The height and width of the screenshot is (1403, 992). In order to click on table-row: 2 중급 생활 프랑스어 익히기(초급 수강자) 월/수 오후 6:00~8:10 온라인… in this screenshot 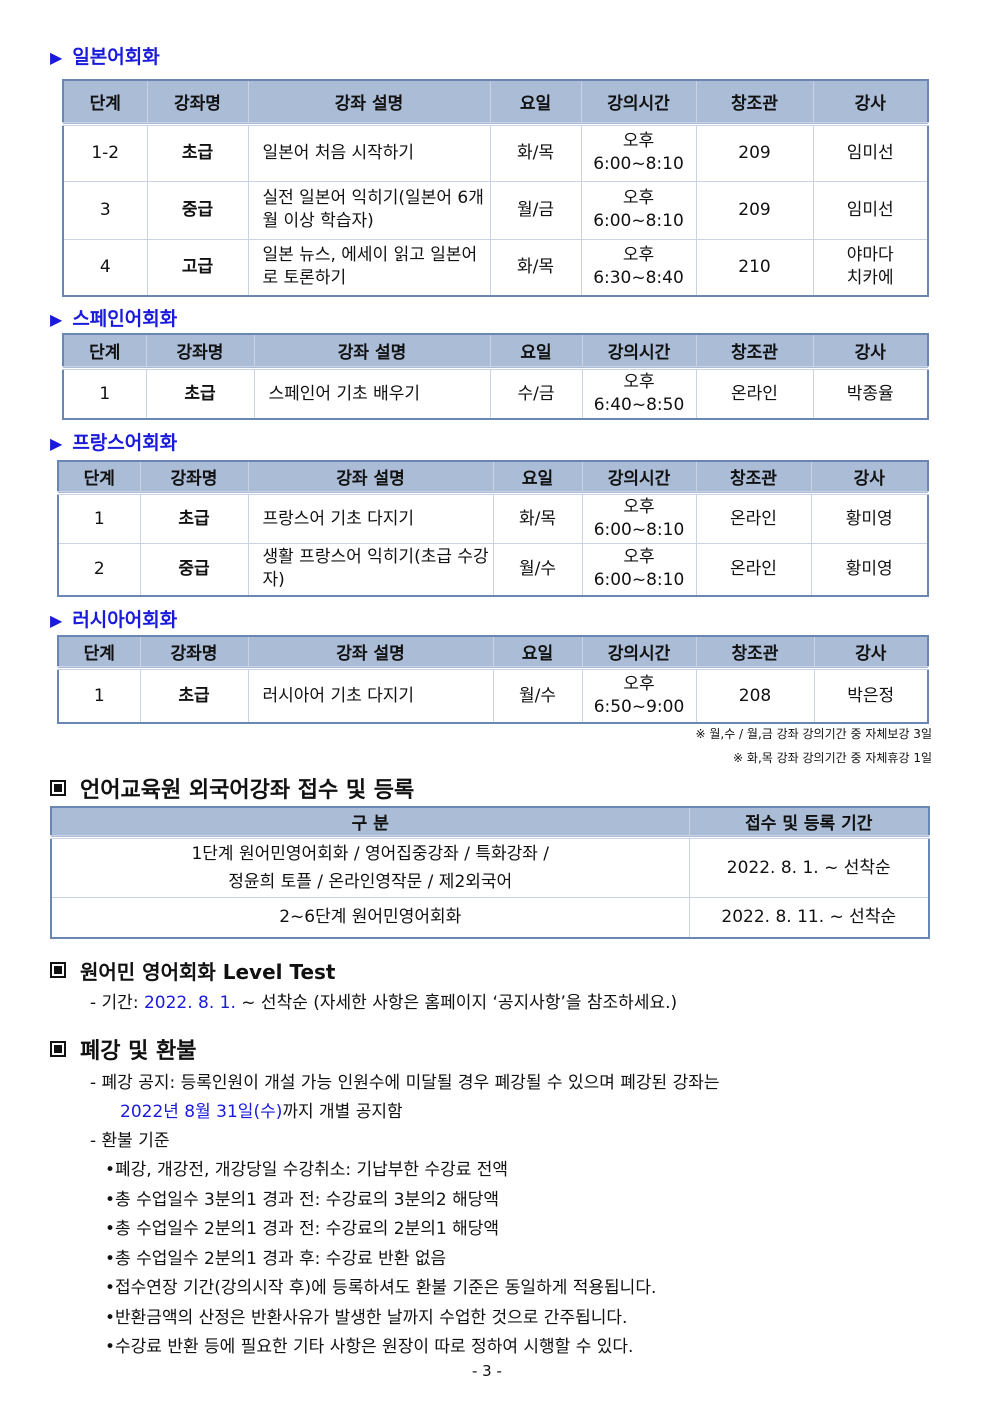, I will do `click(493, 569)`.